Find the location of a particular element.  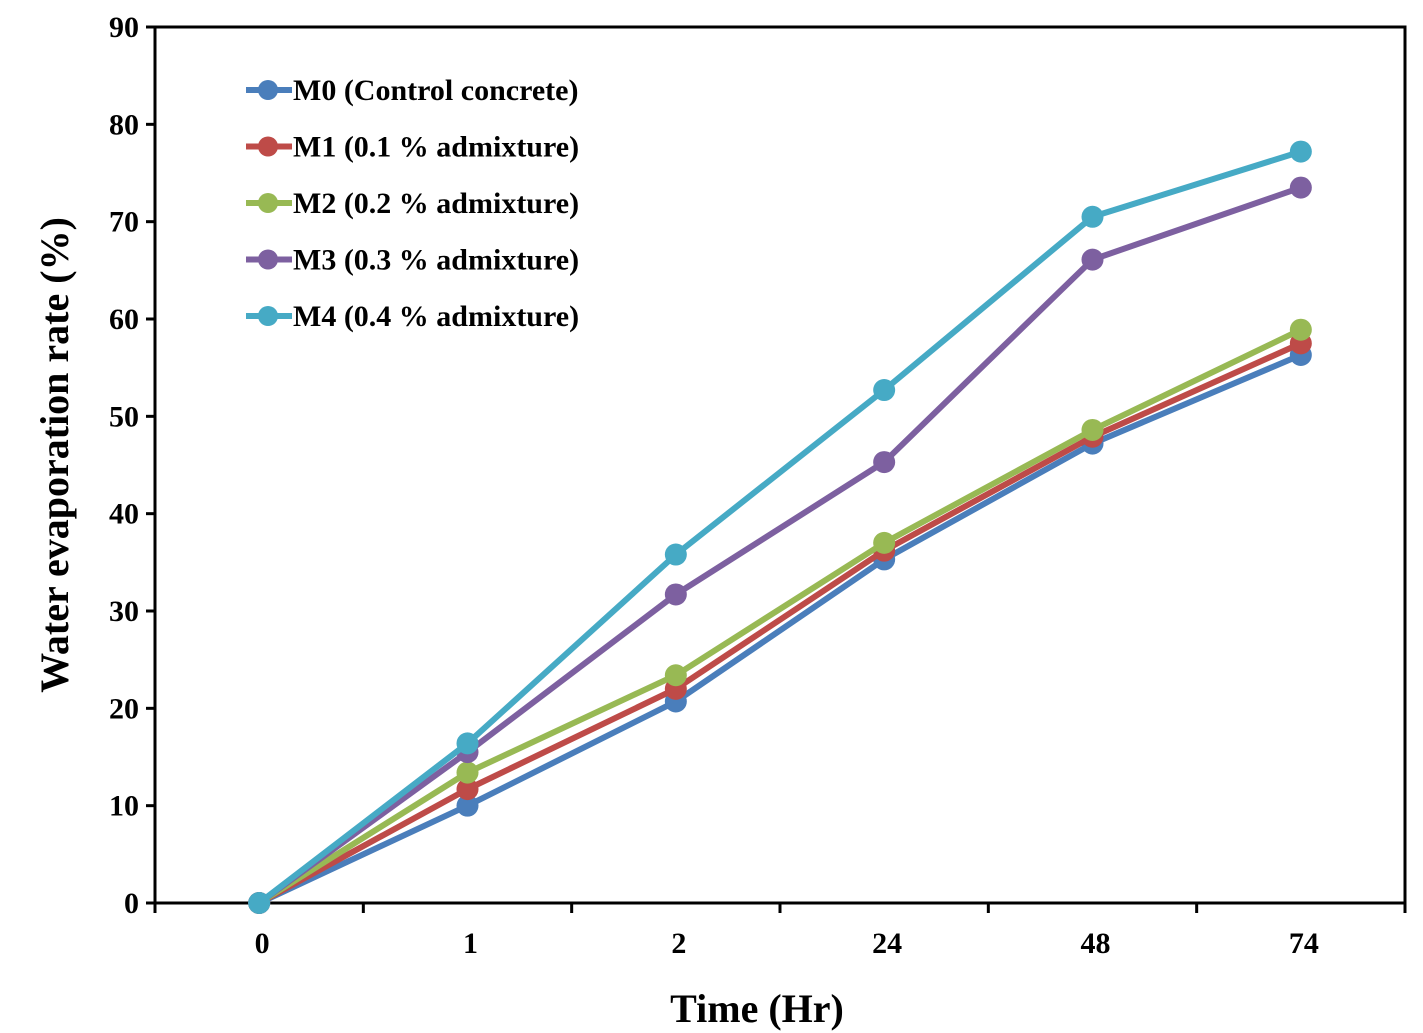

x-tick-label: 0 is located at coordinates (262, 943).